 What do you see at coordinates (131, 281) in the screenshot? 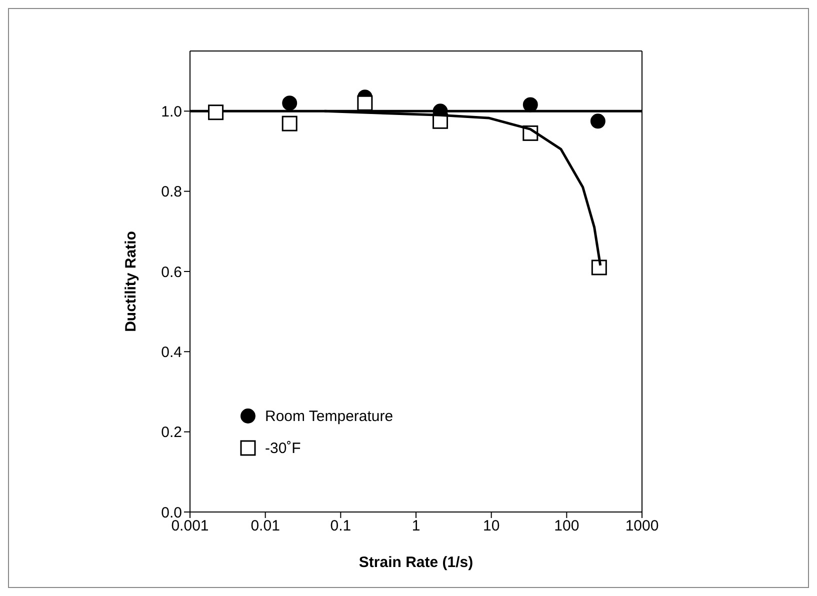
I see `y-axis-title: Ductility Ratio` at bounding box center [131, 281].